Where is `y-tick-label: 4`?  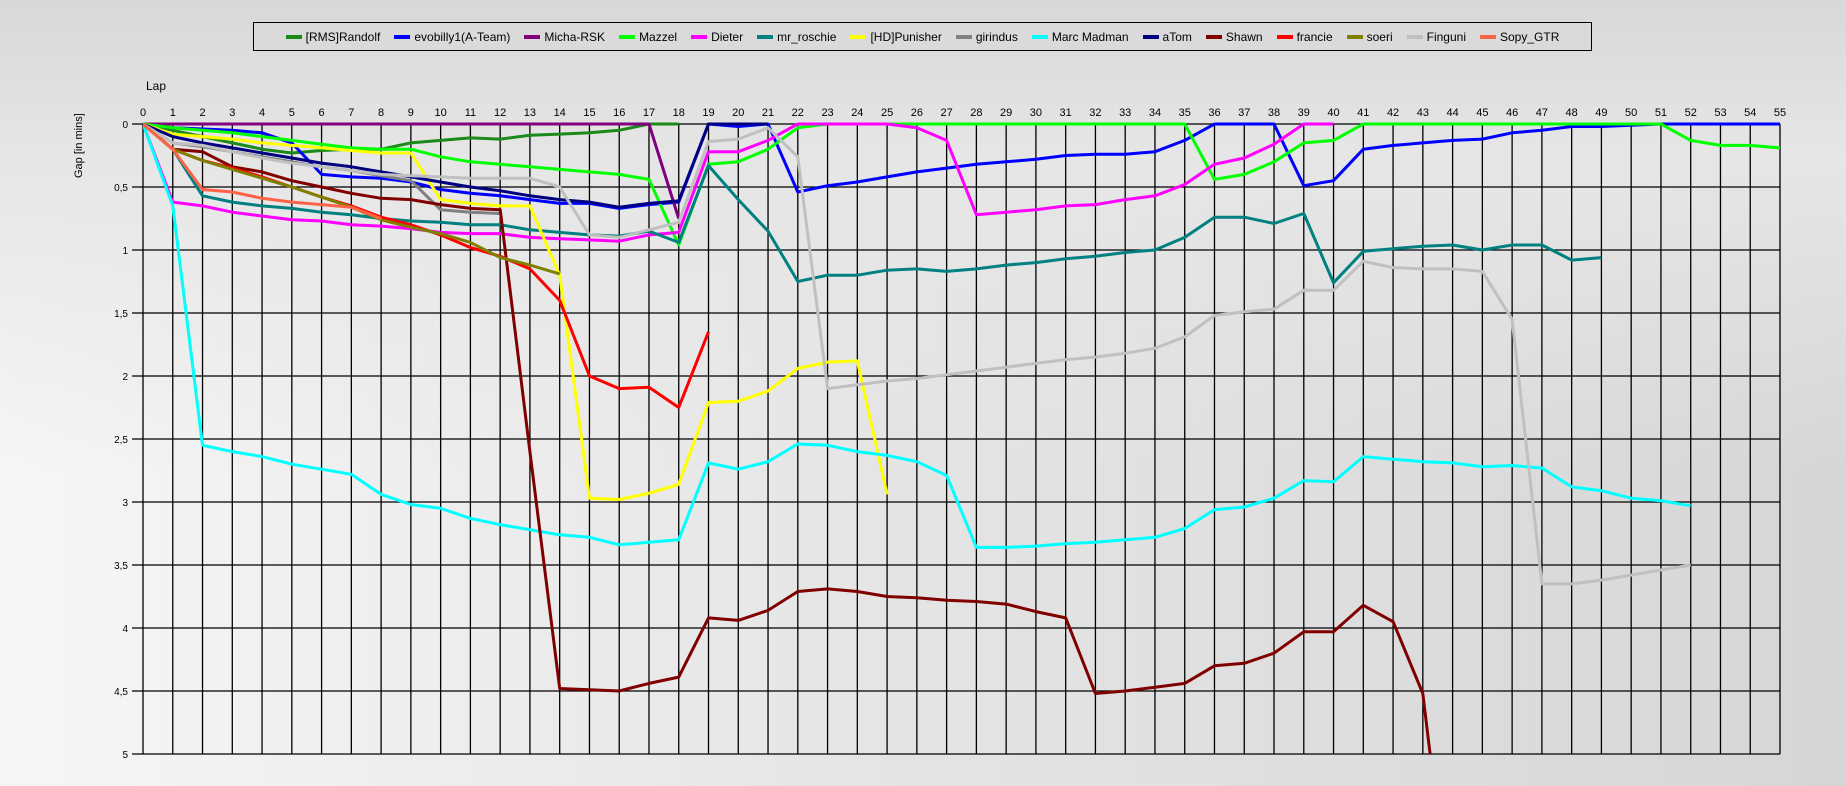
y-tick-label: 4 is located at coordinates (125, 629).